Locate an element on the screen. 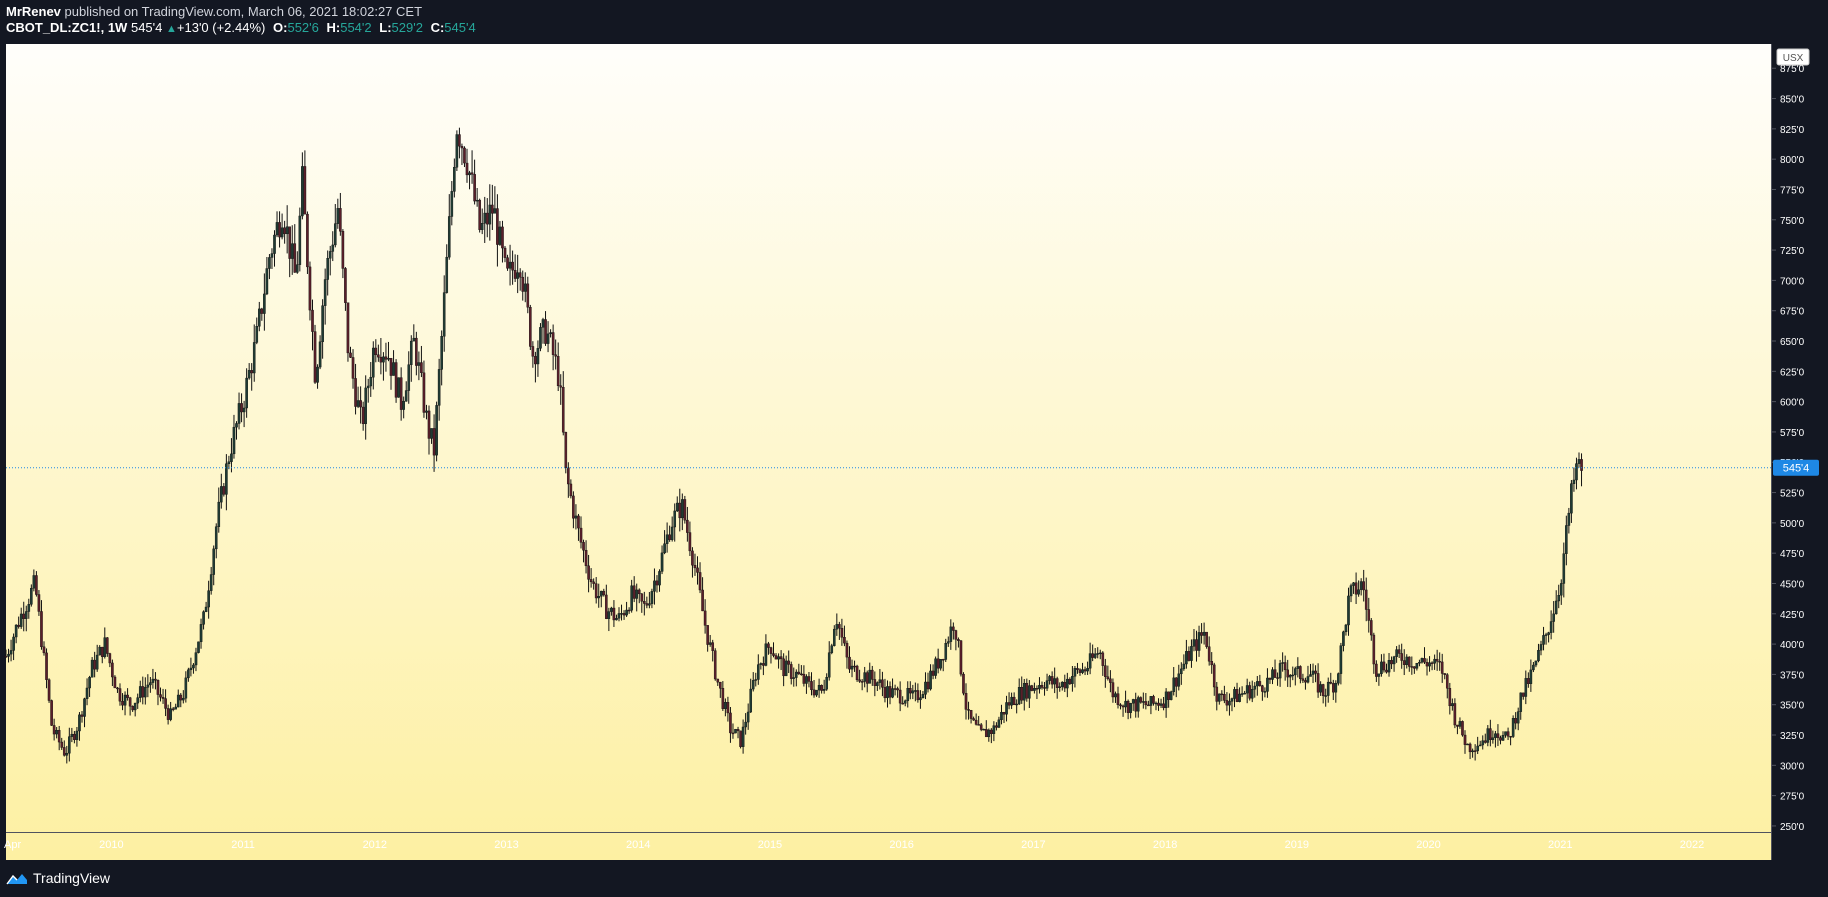 The height and width of the screenshot is (897, 1828). y-tick-label: 500'0 is located at coordinates (1792, 524).